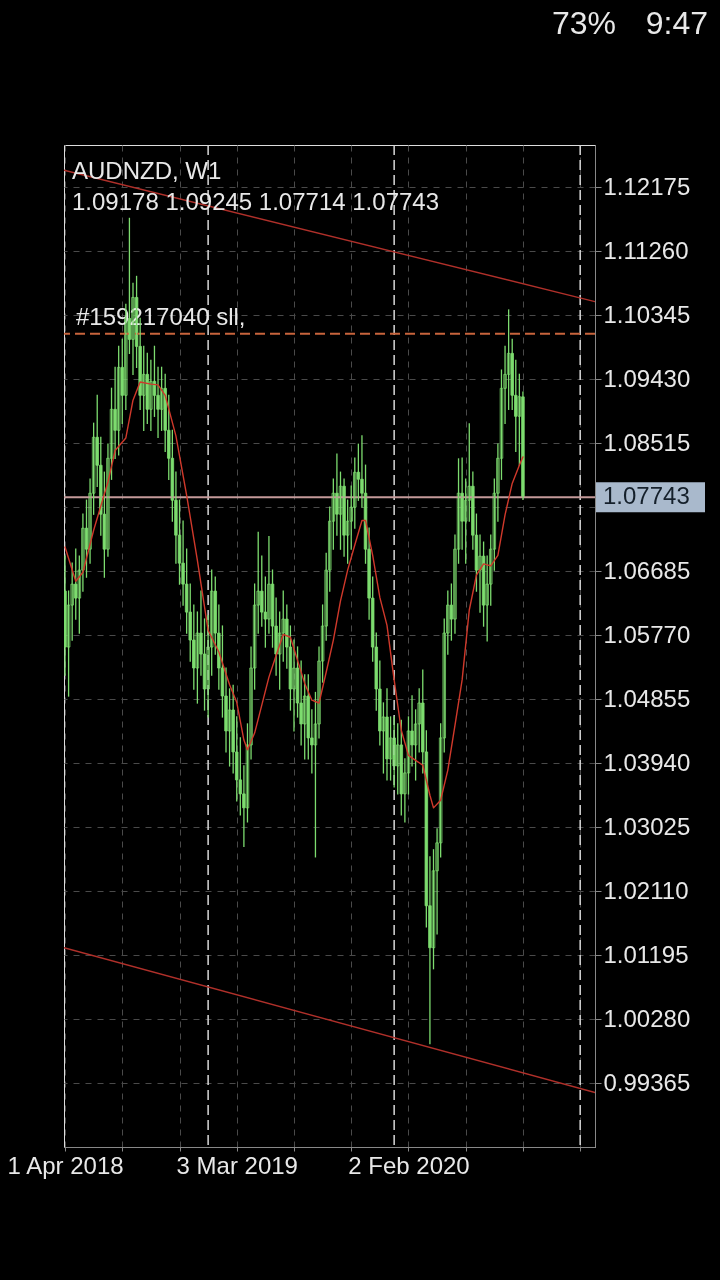 The height and width of the screenshot is (1280, 720). I want to click on y-tick-label: 1.10345, so click(647, 314).